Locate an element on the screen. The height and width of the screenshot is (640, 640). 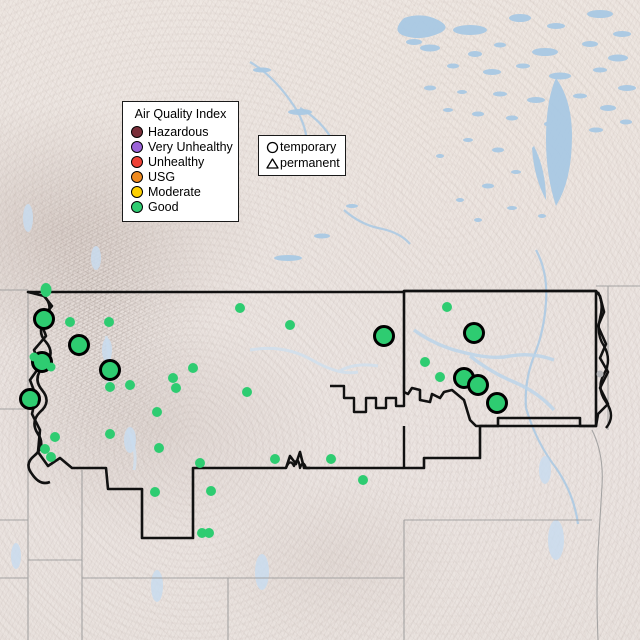
legend-label-good: Good is located at coordinates (163, 206).